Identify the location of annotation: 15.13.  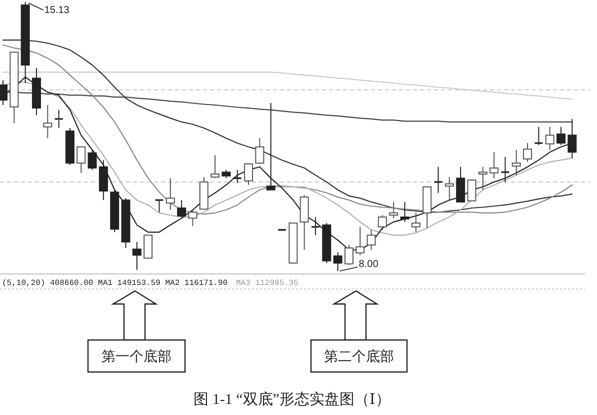
(57, 10).